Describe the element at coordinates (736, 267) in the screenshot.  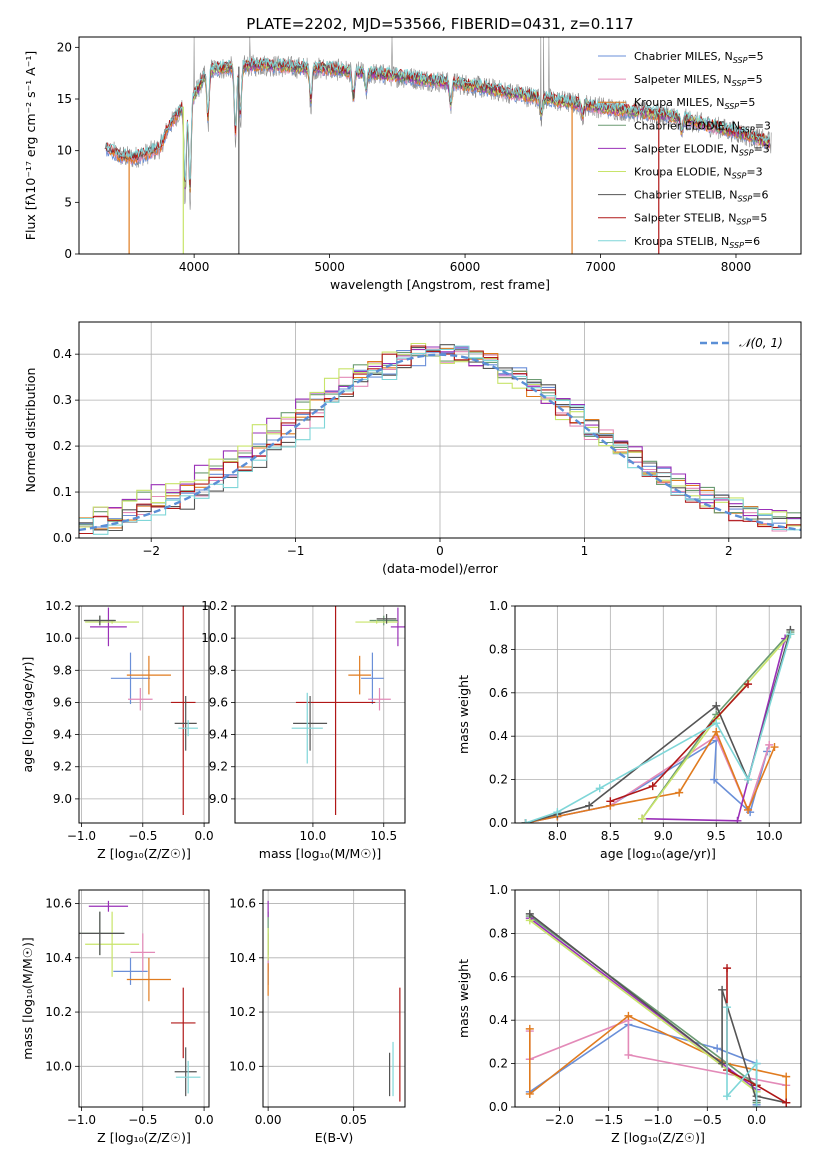
I see `x-tick-label: 8000` at that location.